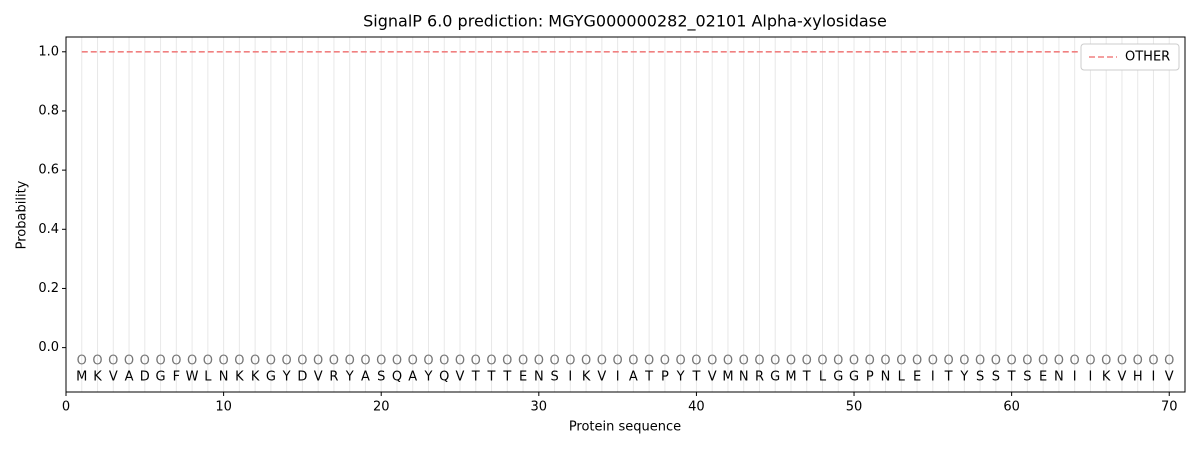  I want to click on x-tick-label: 50, so click(854, 407).